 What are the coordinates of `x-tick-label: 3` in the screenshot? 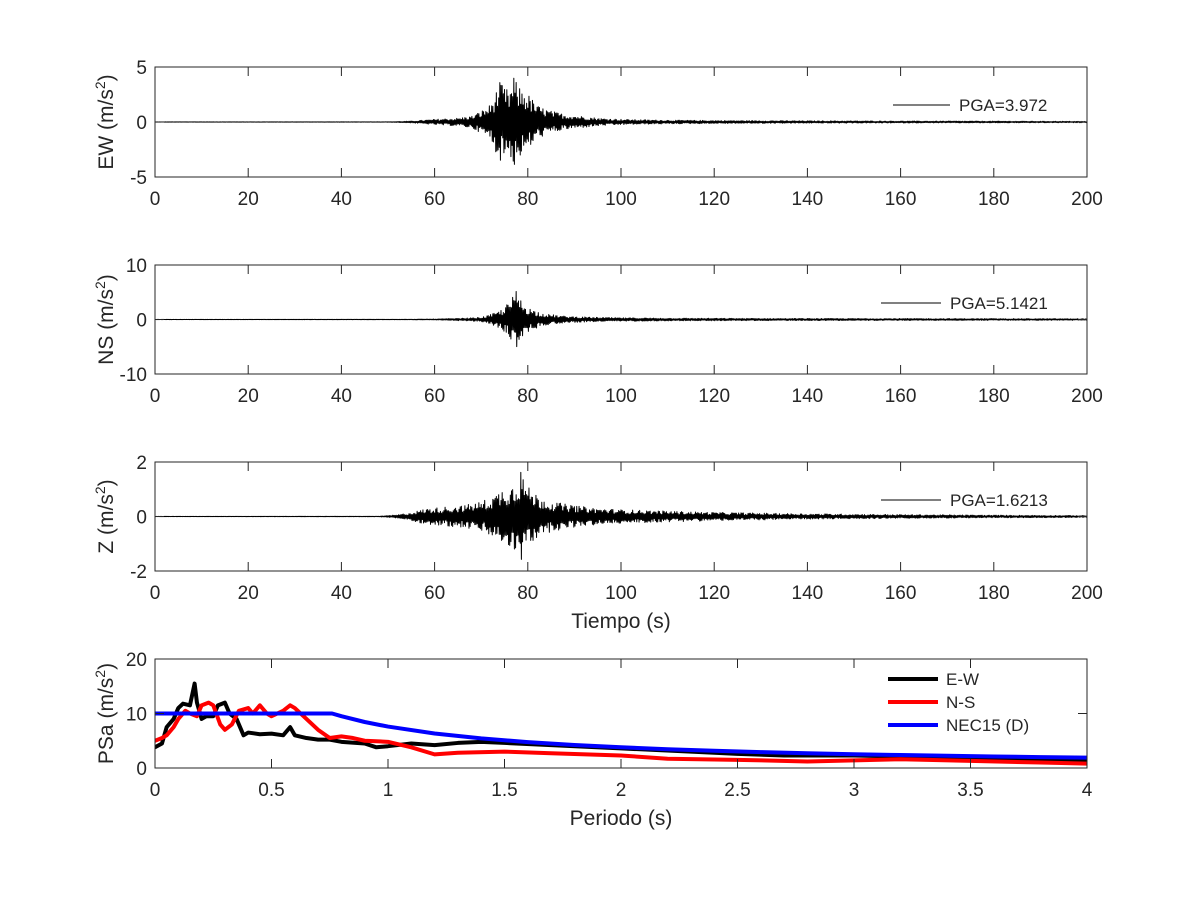 It's located at (854, 790).